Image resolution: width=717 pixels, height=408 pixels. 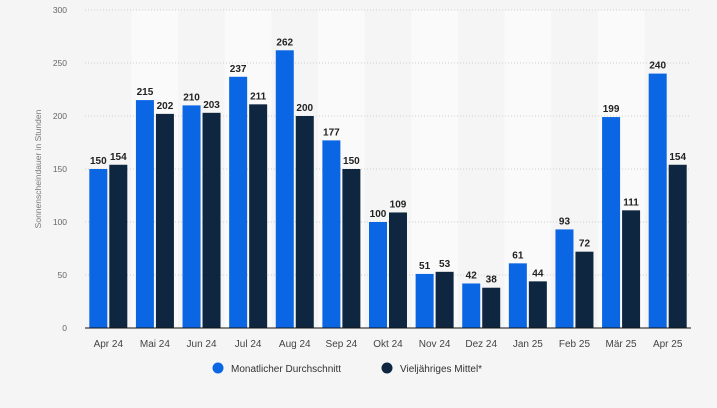 What do you see at coordinates (481, 344) in the screenshot?
I see `x-tick-label: Dez 24` at bounding box center [481, 344].